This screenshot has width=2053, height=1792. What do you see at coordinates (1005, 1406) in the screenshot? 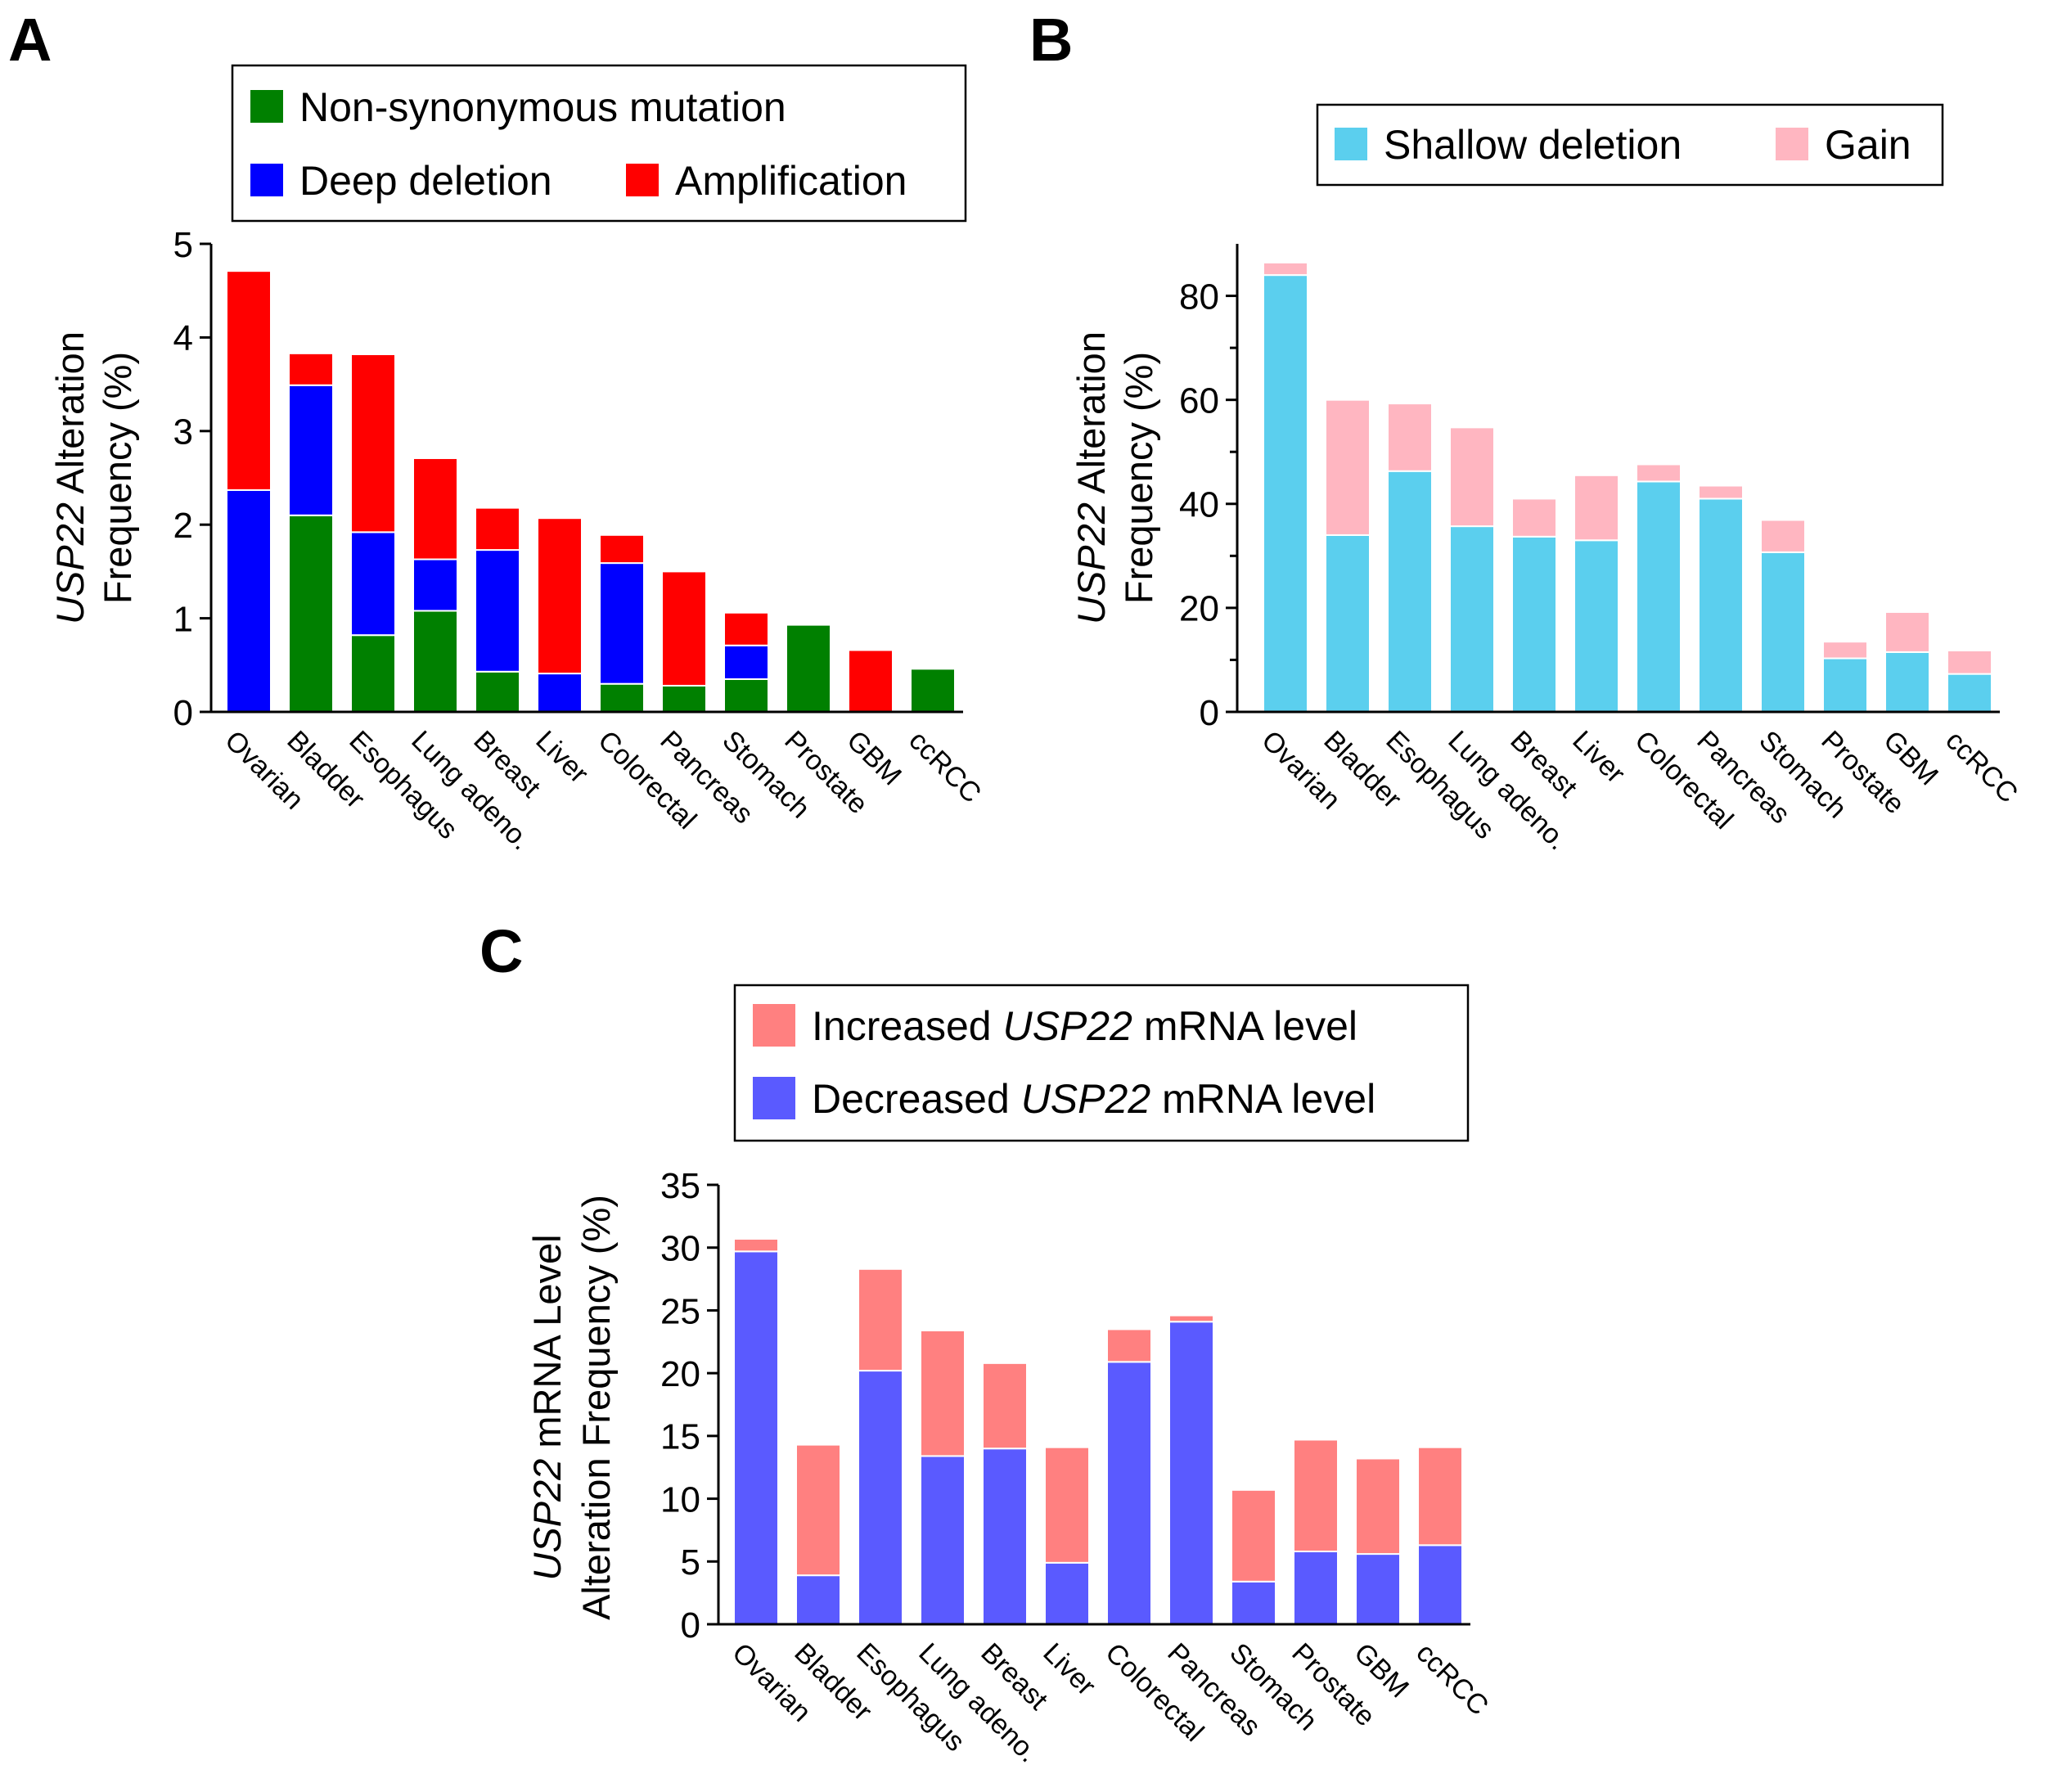
I see `panel-c-bar-breast-increased-usp22-mrna-level` at bounding box center [1005, 1406].